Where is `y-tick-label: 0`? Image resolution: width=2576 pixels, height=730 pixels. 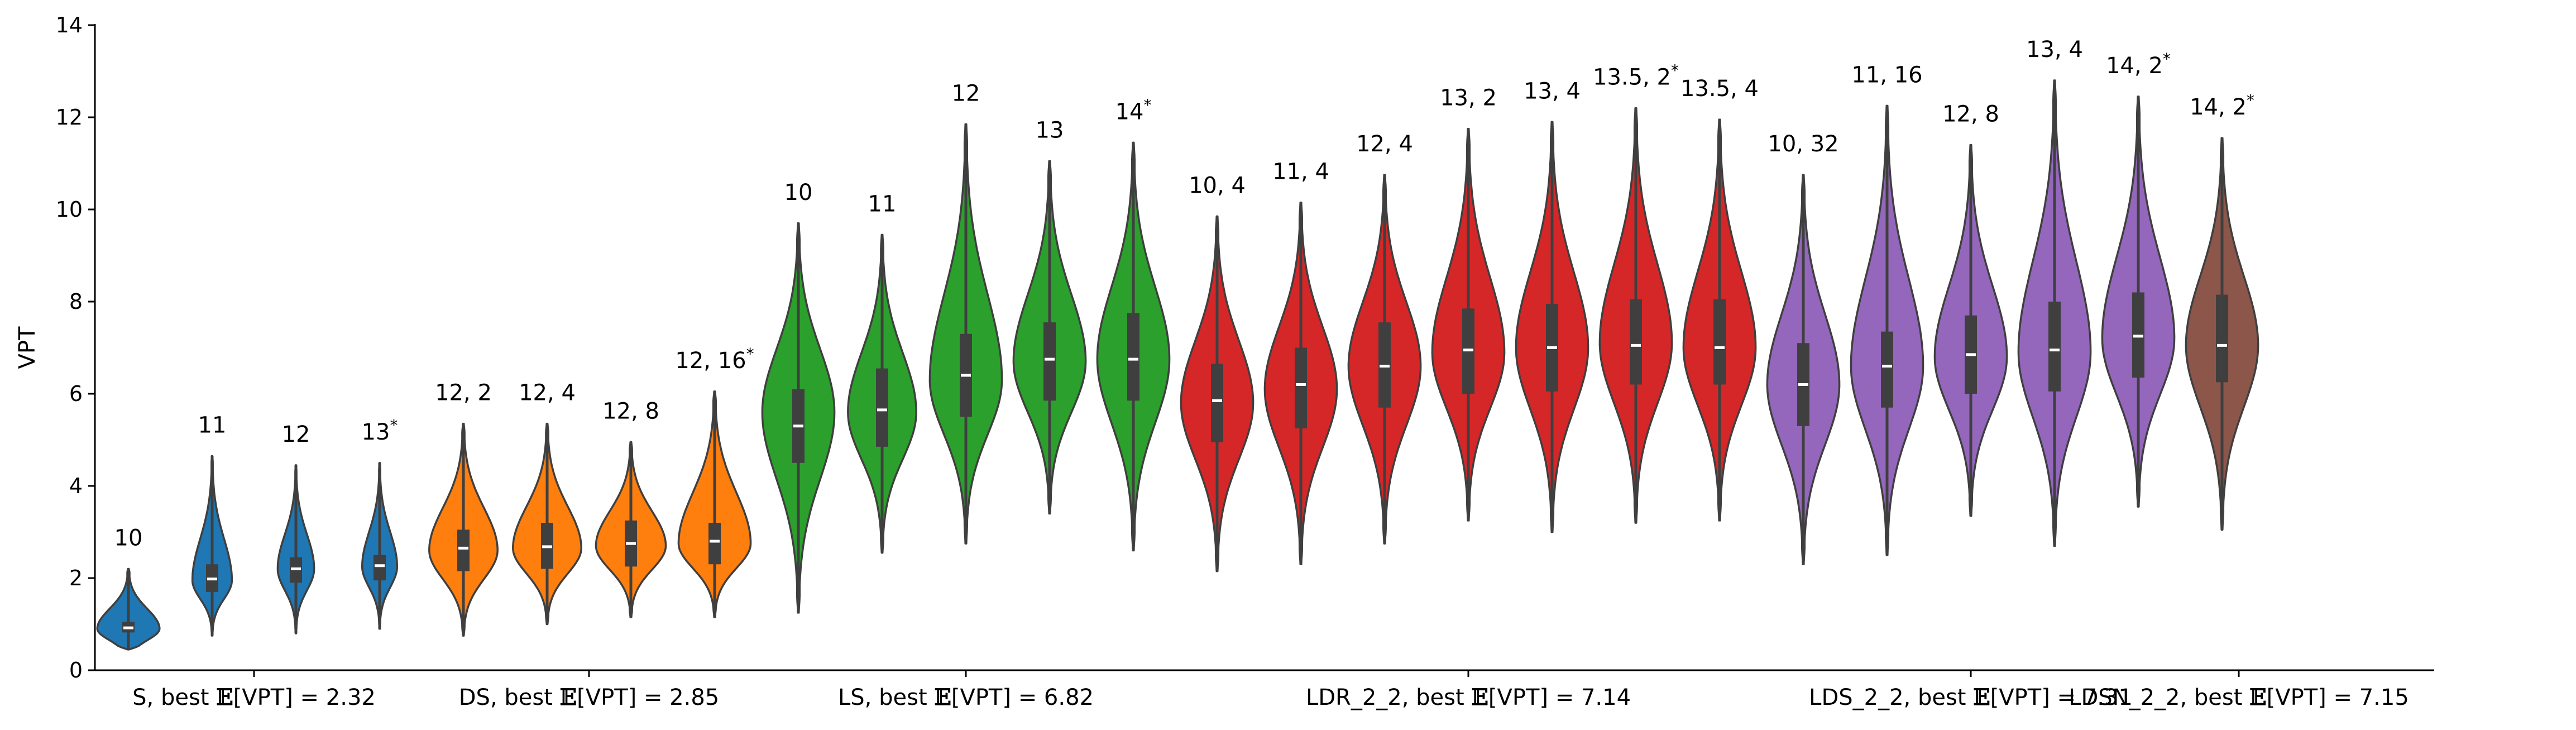 y-tick-label: 0 is located at coordinates (76, 670).